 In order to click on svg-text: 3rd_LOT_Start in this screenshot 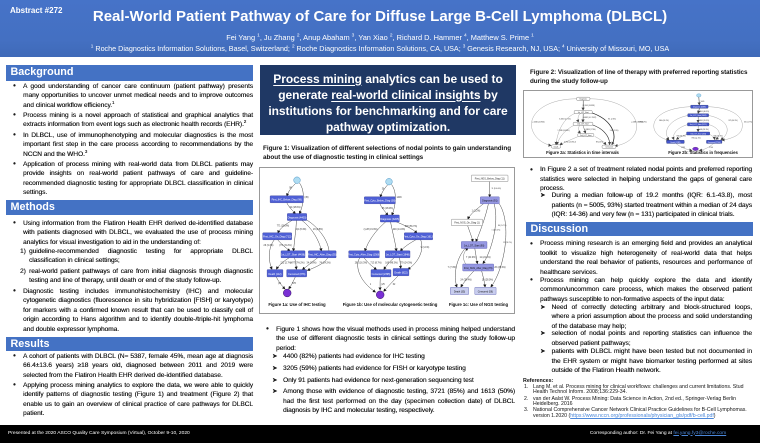, I will do `click(586, 135)`.